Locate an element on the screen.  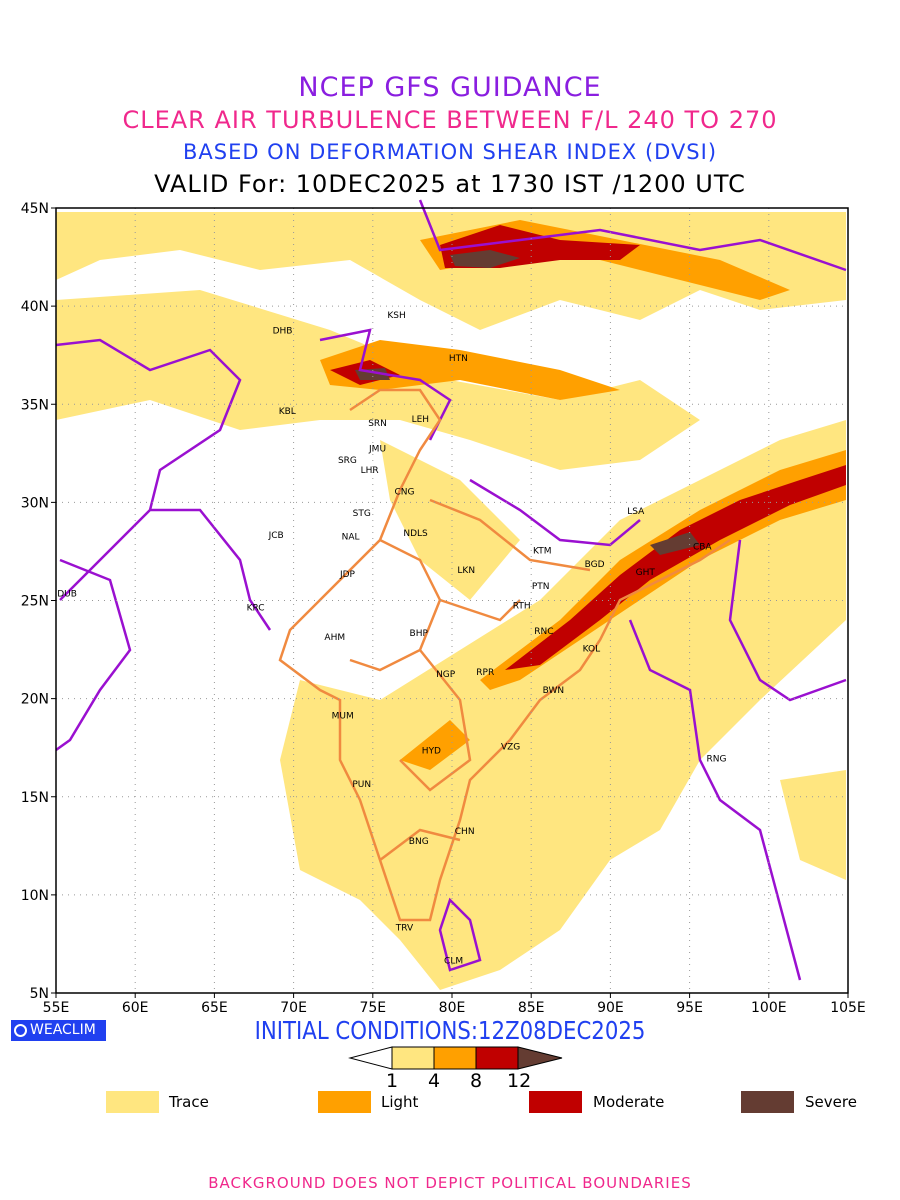
lon-tick-label: 65E is located at coordinates (214, 1008).